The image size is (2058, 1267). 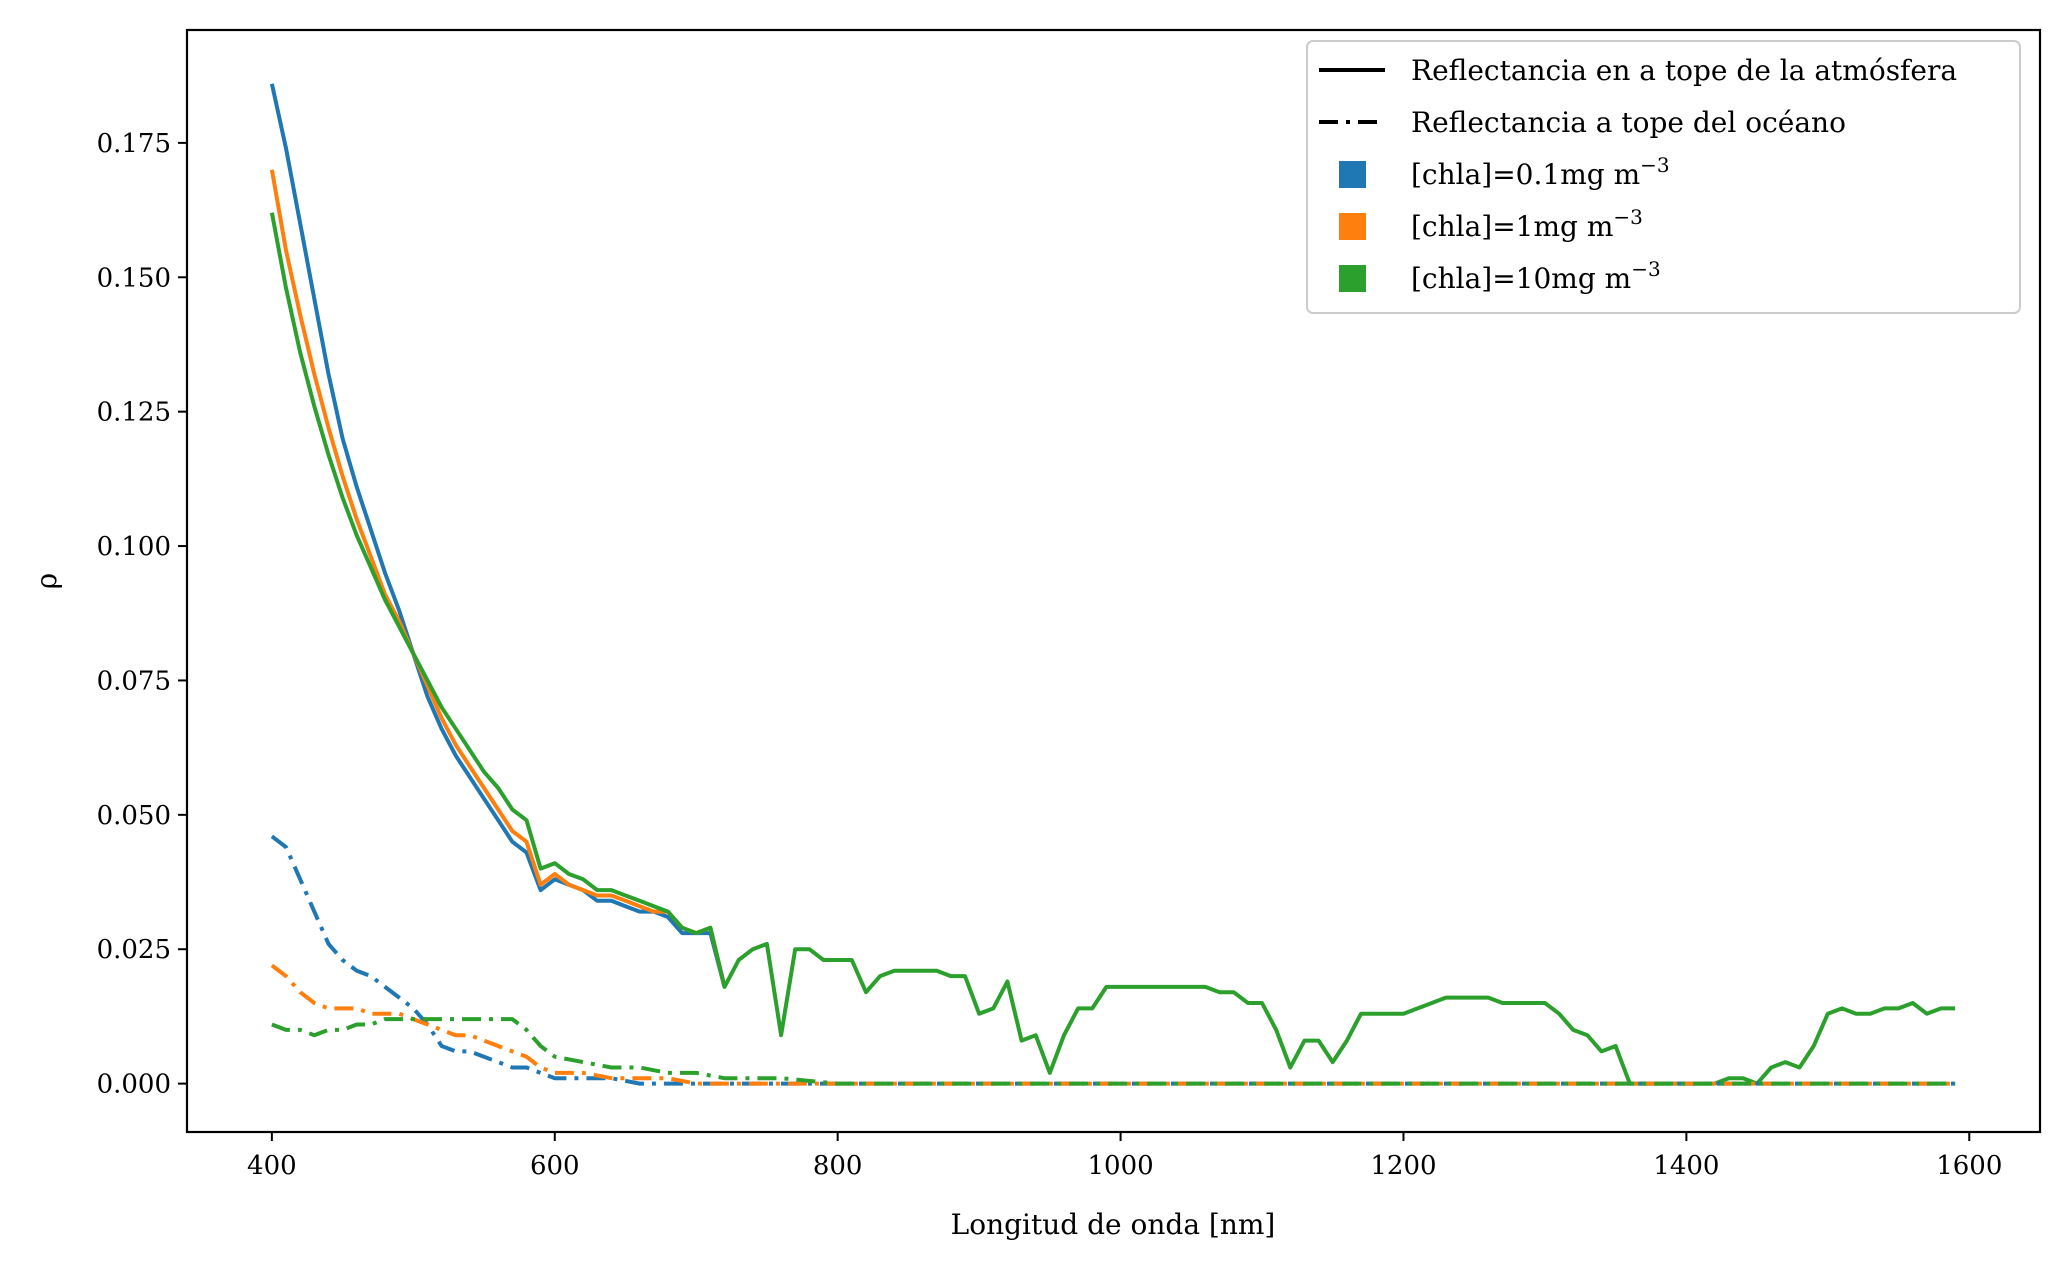 What do you see at coordinates (1540, 172) in the screenshot?
I see `legend-label: [chla]=0.1mg m−3` at bounding box center [1540, 172].